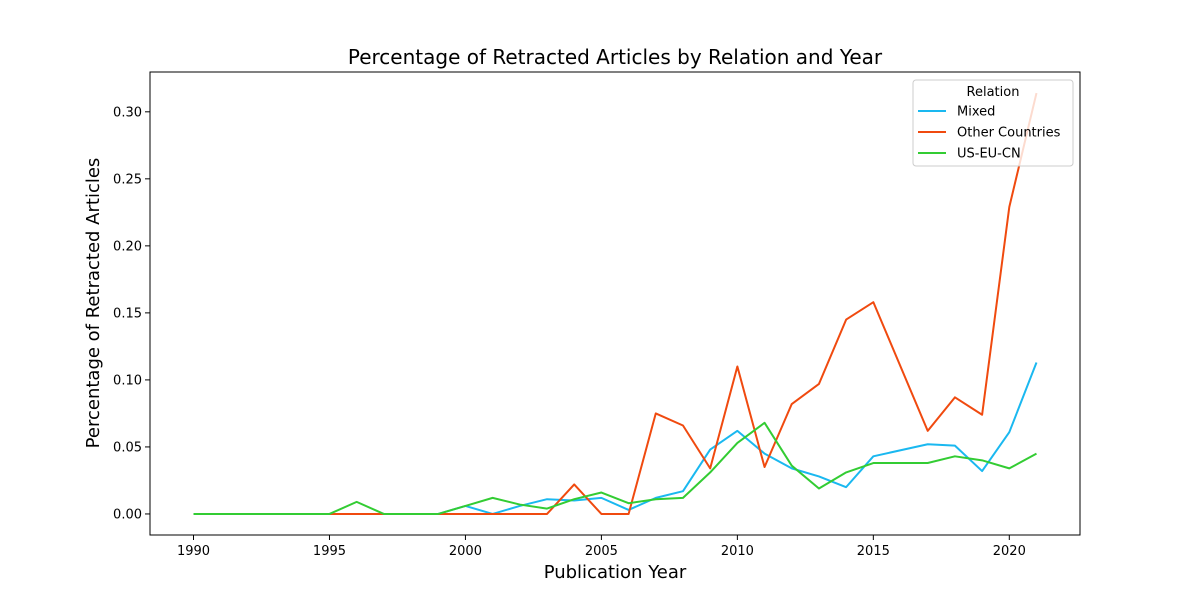  I want to click on legend-label-other-countries: Other Countries, so click(1009, 133).